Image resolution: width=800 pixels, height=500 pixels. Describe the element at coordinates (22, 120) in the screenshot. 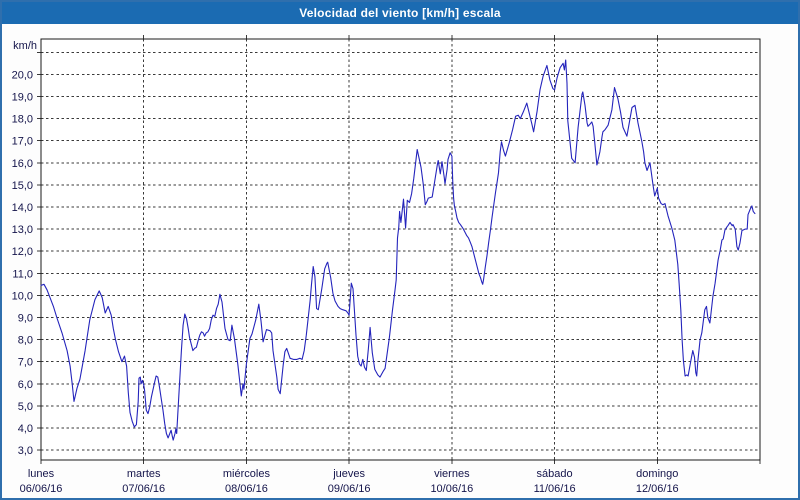

I see `y-tick-label: 18,0` at that location.